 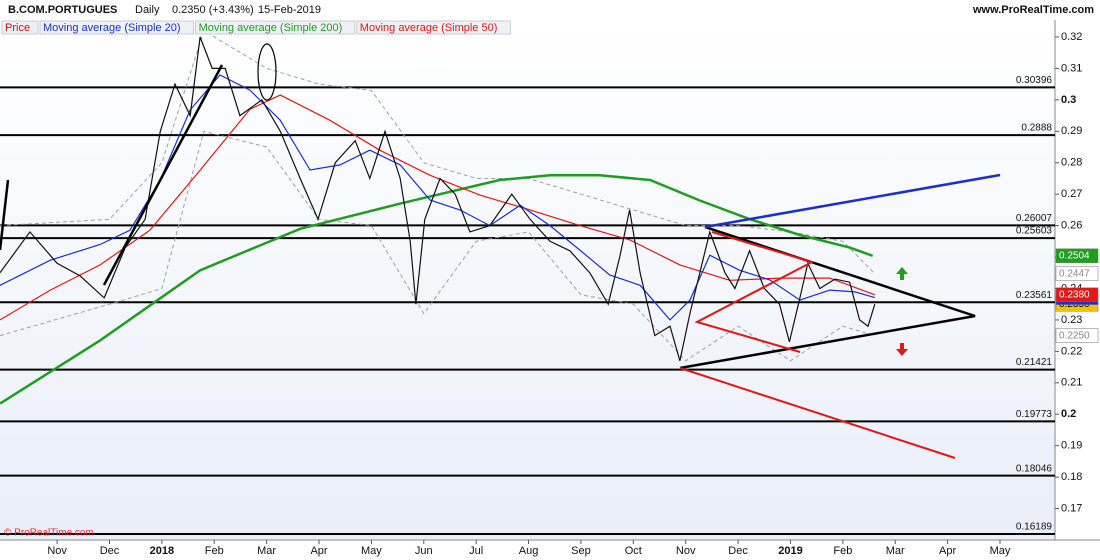 What do you see at coordinates (633, 551) in the screenshot?
I see `x-tick-label: Oct` at bounding box center [633, 551].